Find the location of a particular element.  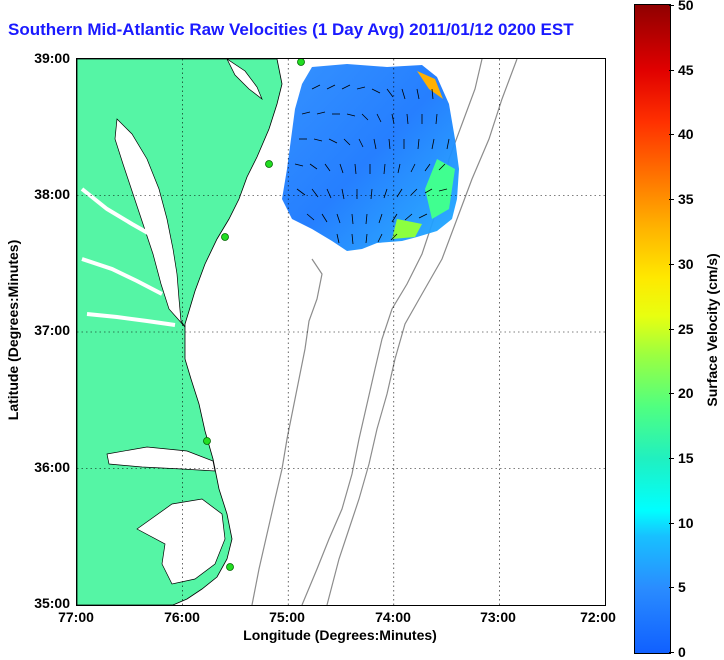

pamlico-sound is located at coordinates (181, 541).